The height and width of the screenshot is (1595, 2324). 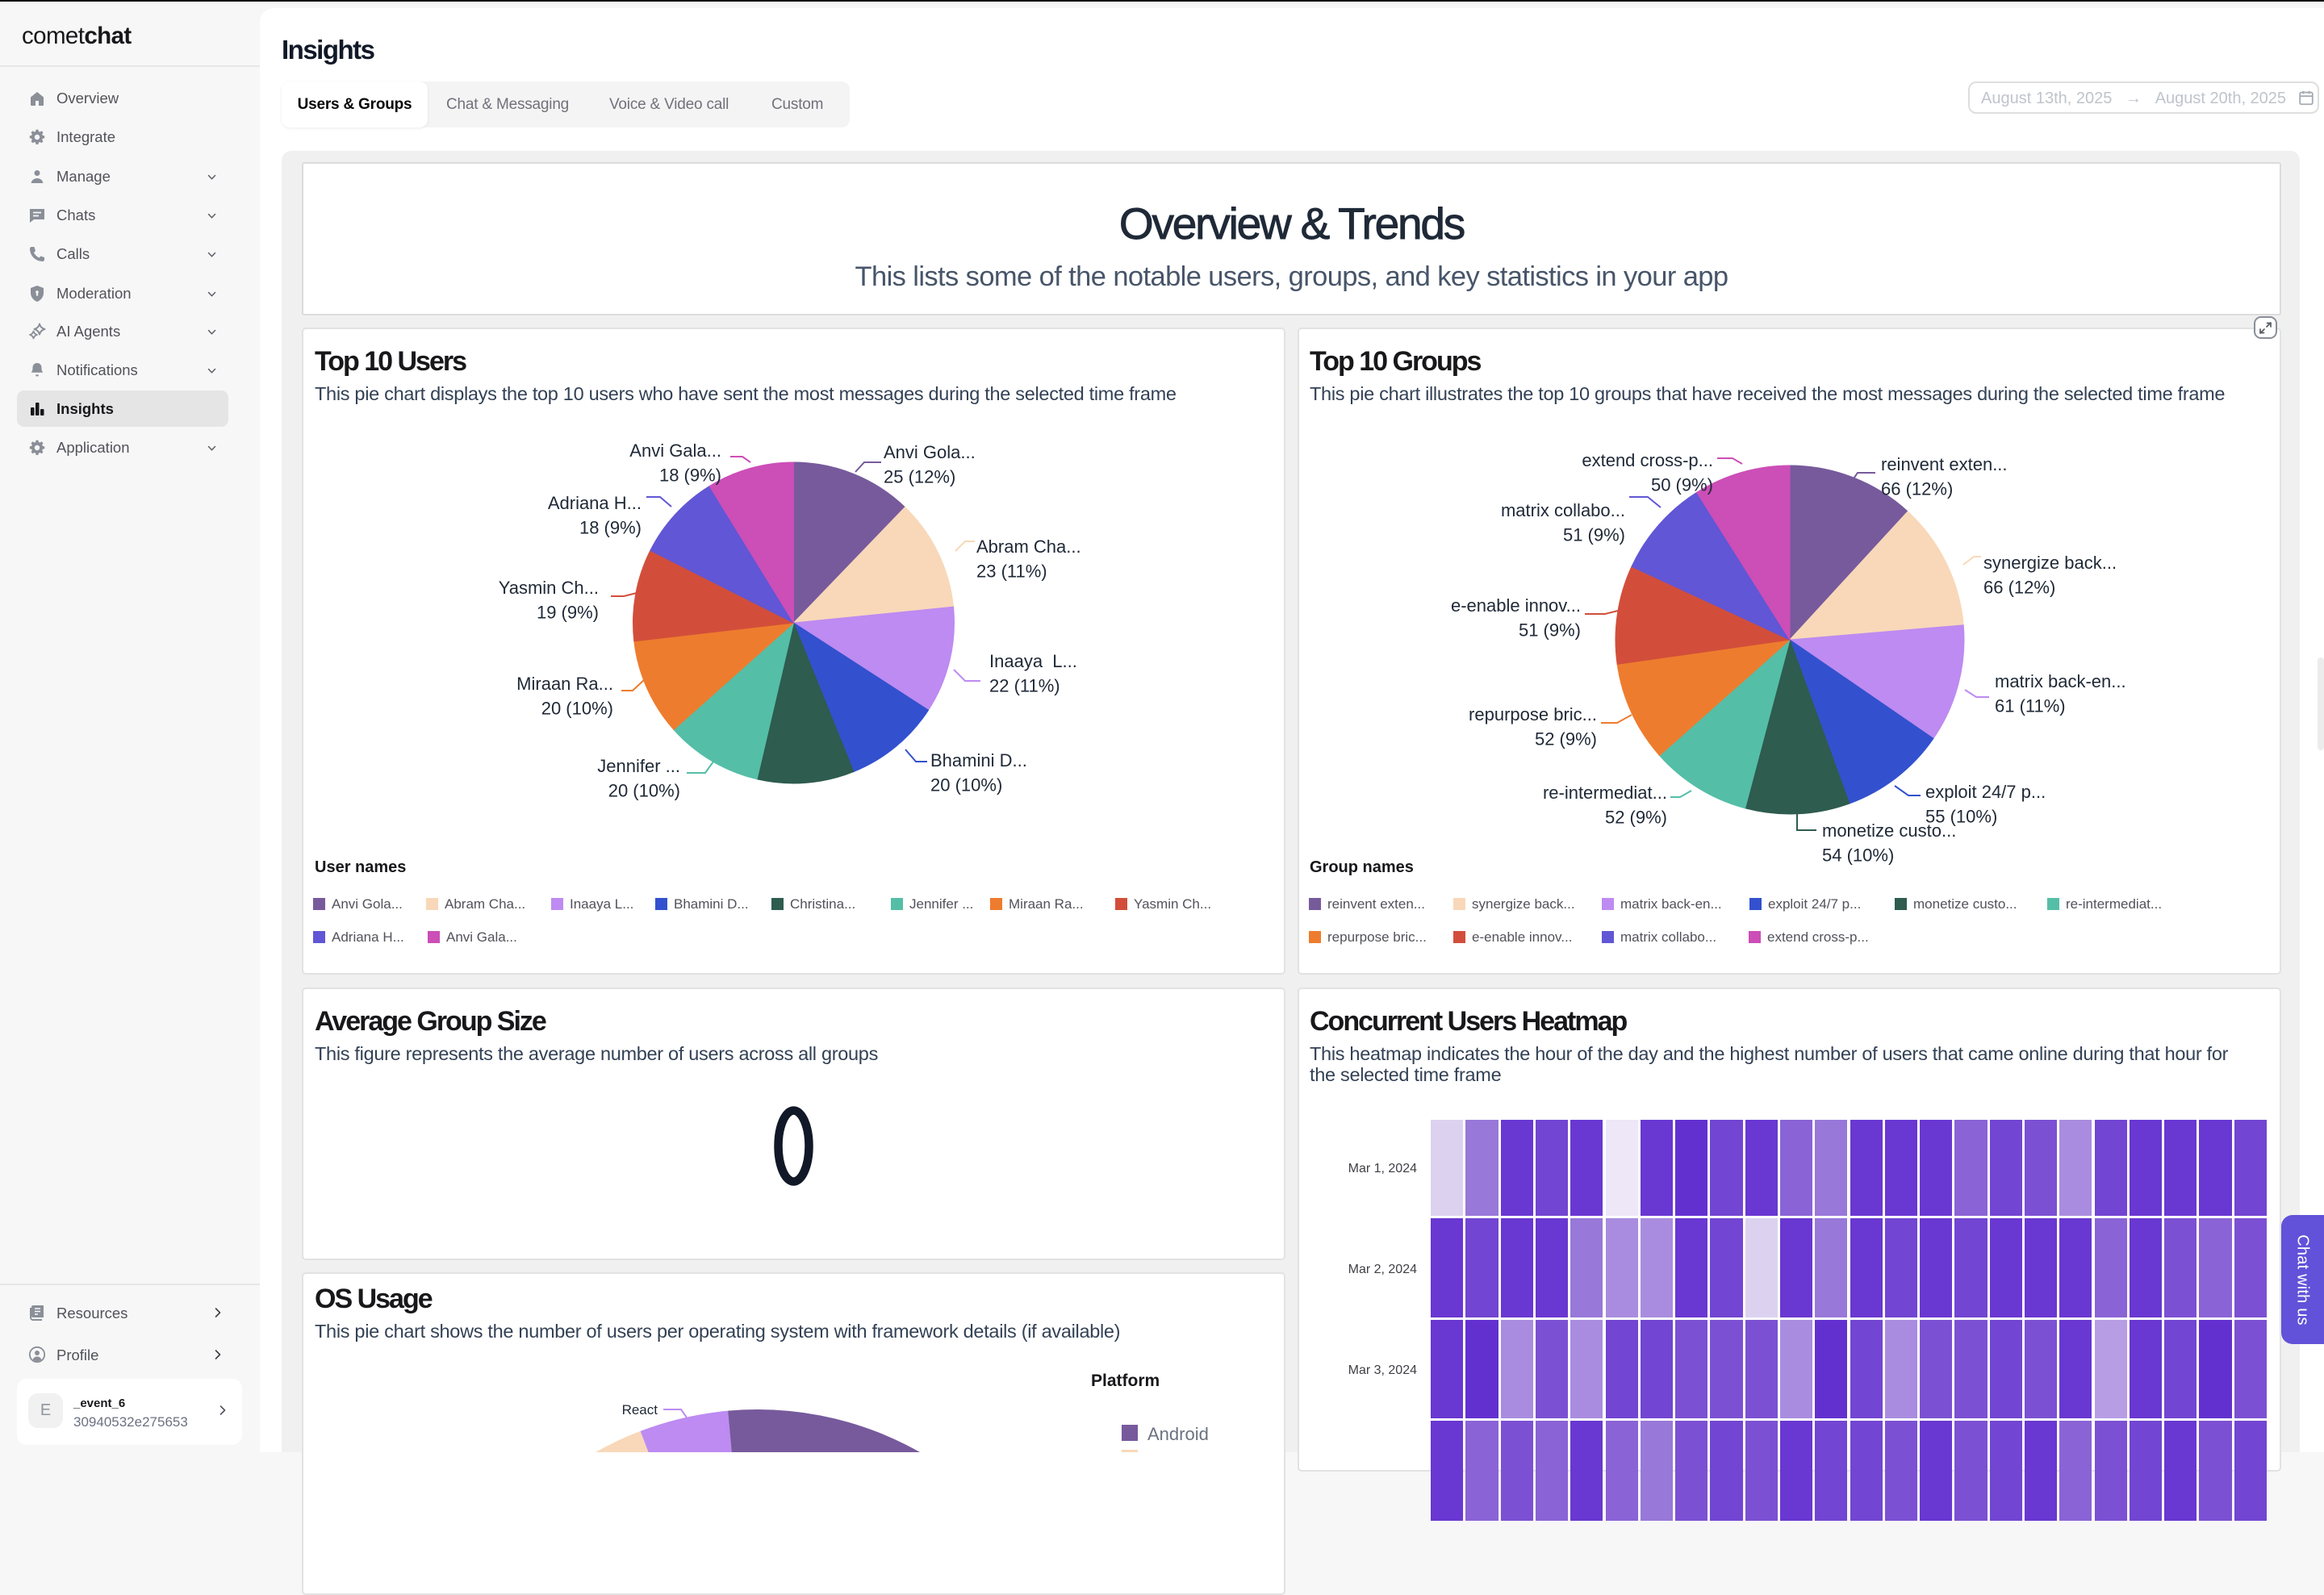 What do you see at coordinates (920, 477) in the screenshot?
I see `svg-text: 25 (12%)` at bounding box center [920, 477].